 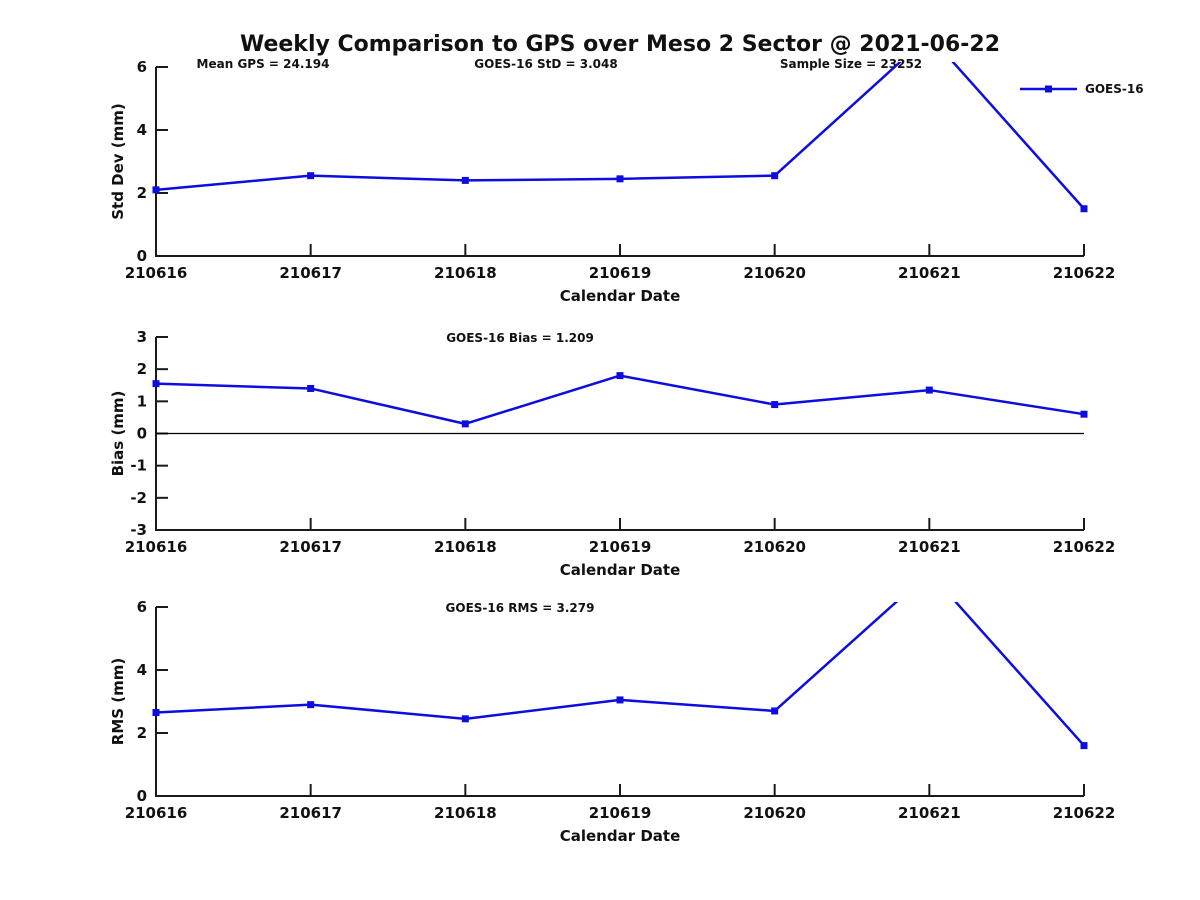 What do you see at coordinates (118, 161) in the screenshot?
I see `y-axis-label: Std Dev (mm)` at bounding box center [118, 161].